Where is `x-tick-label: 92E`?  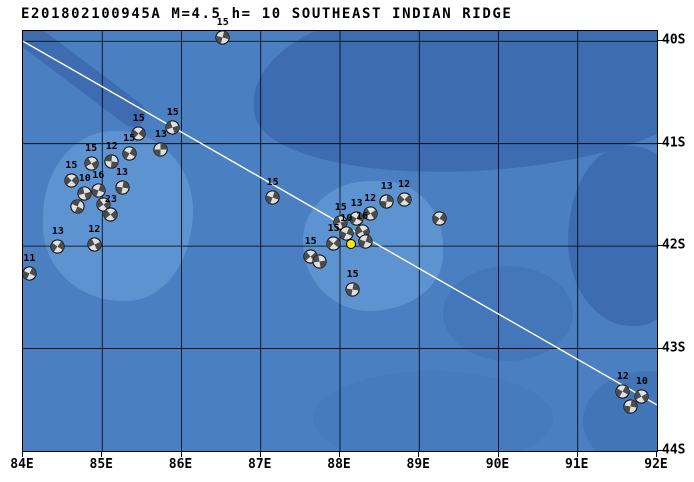
x-tick-label: 92E is located at coordinates (656, 464).